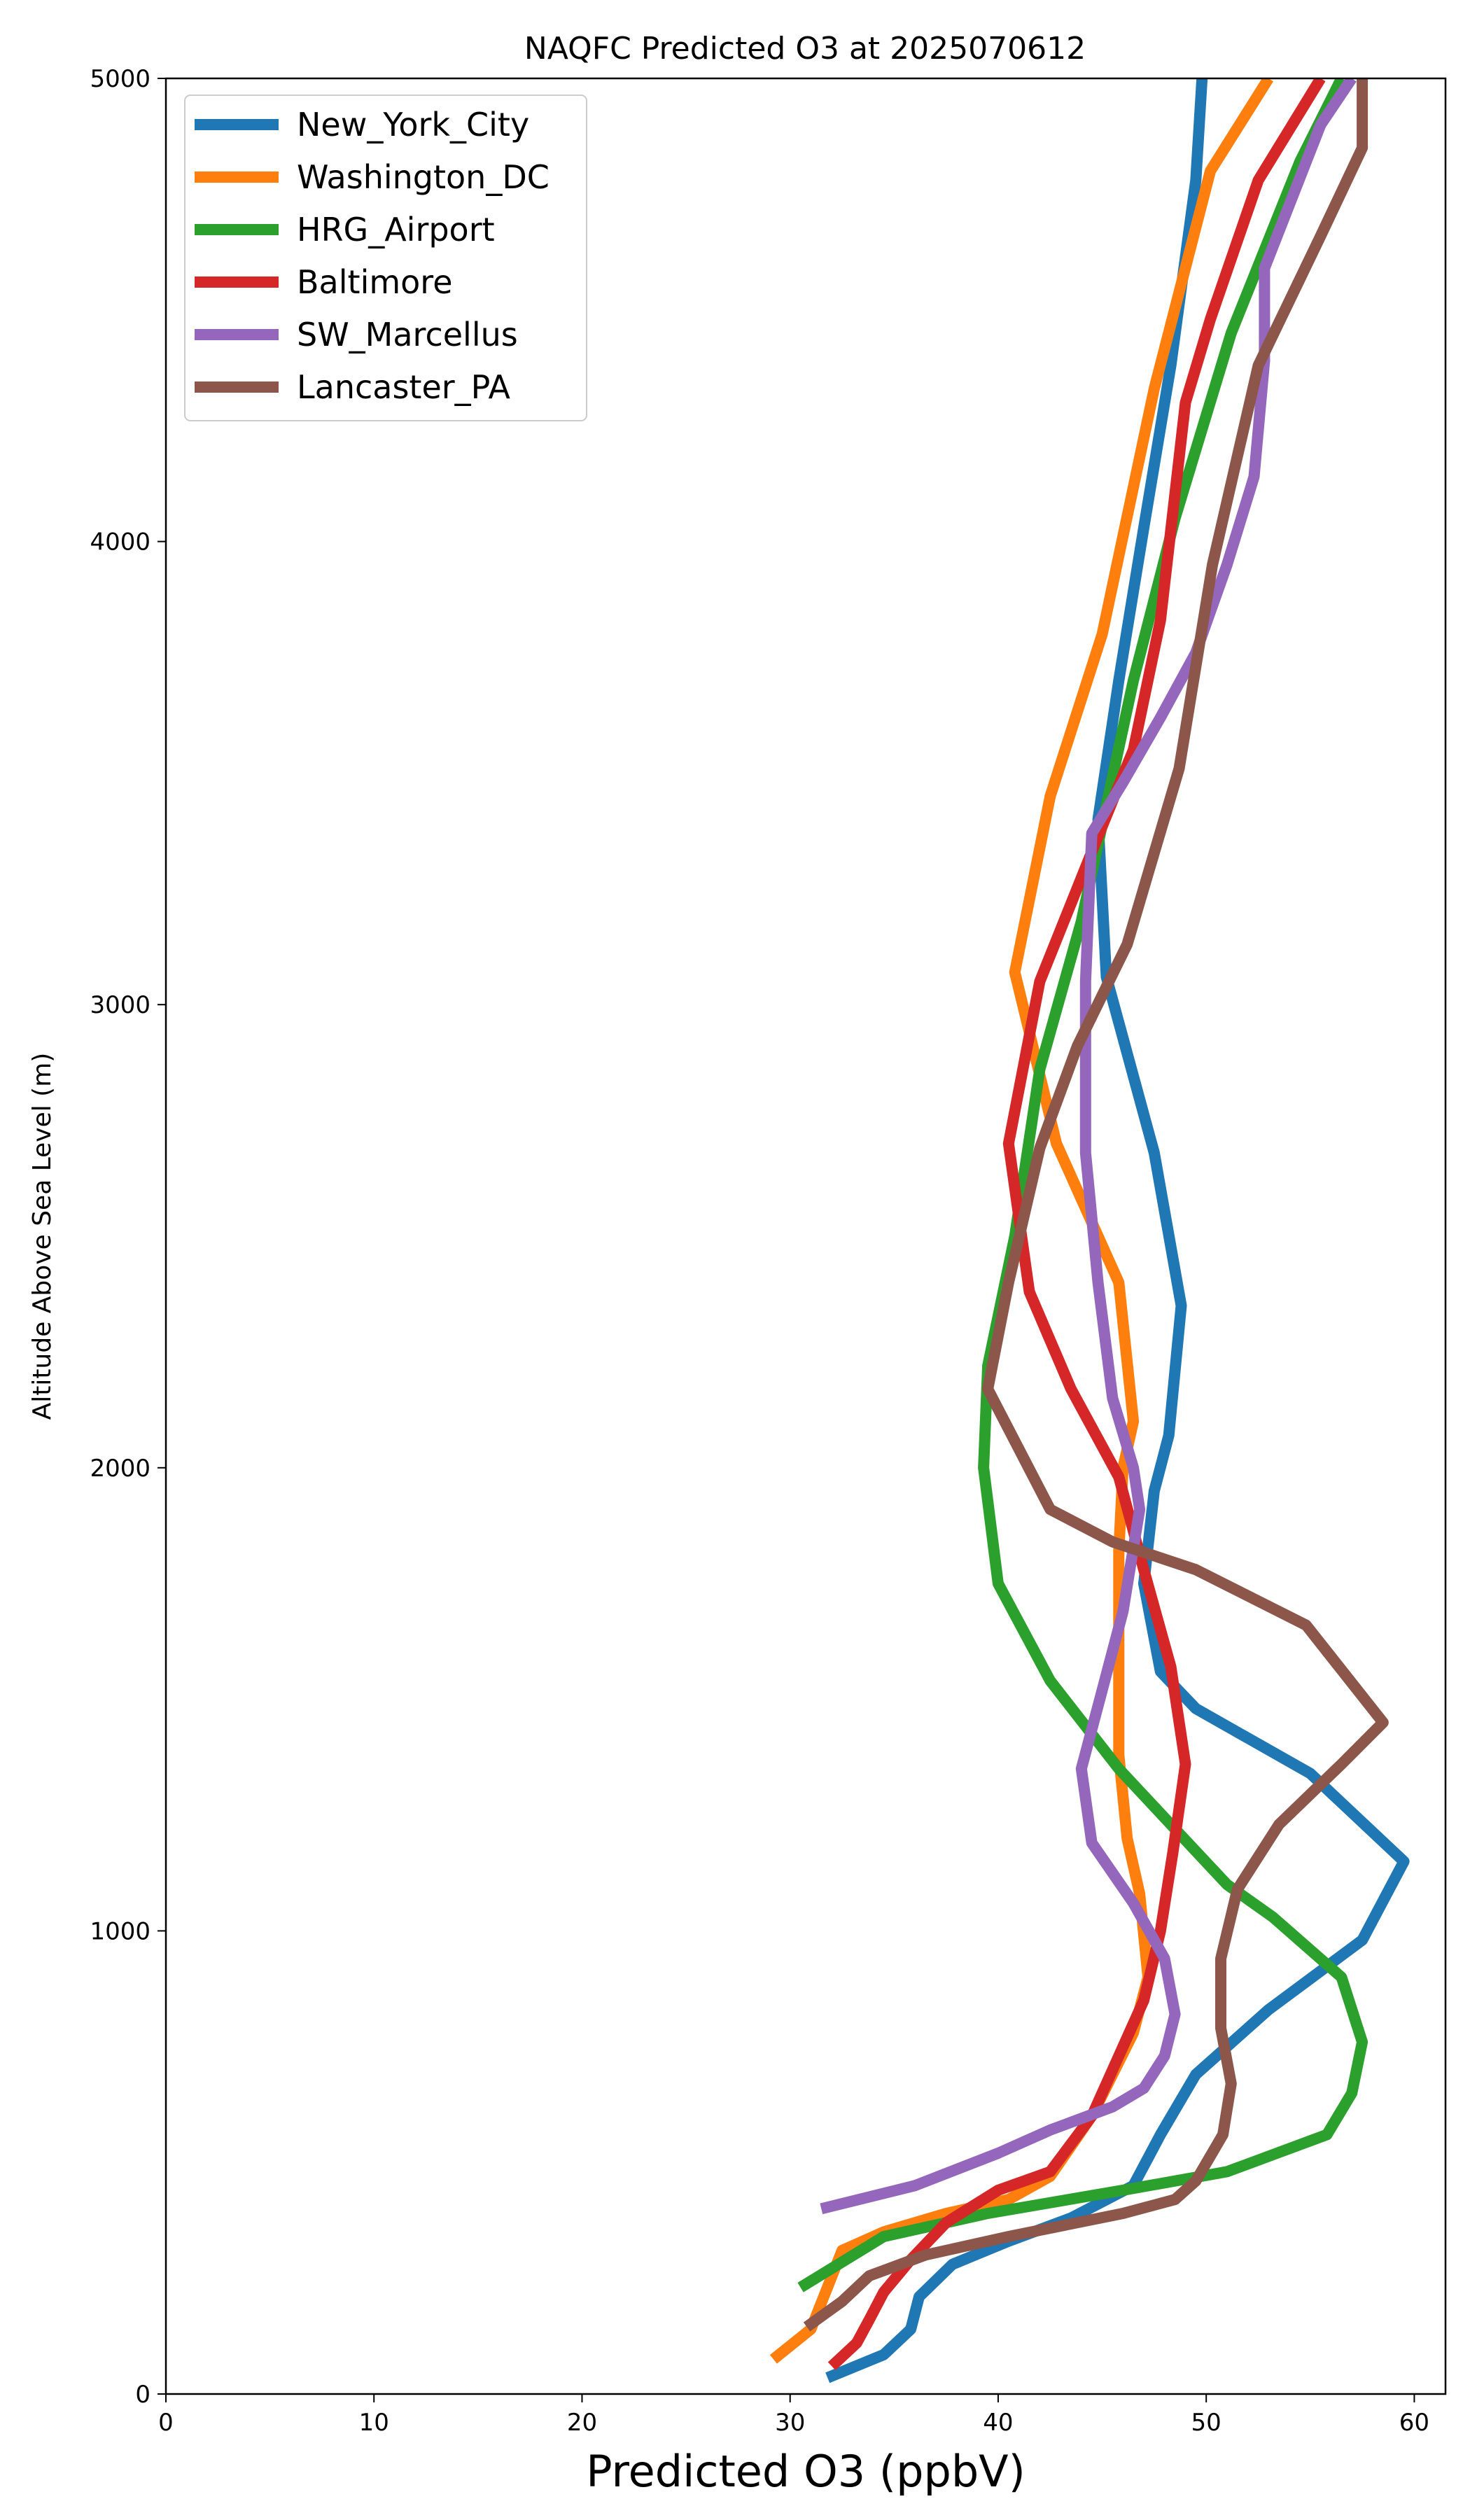  I want to click on chart-title: NAQFC Predicted O3 at 2025070612, so click(805, 48).